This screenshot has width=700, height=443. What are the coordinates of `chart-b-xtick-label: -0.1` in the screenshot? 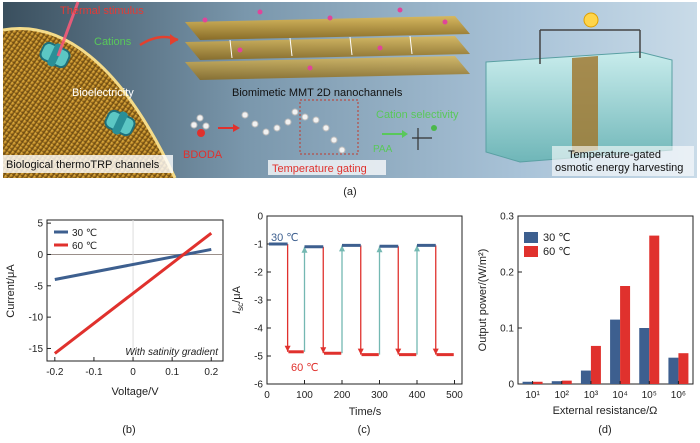 It's located at (94, 372).